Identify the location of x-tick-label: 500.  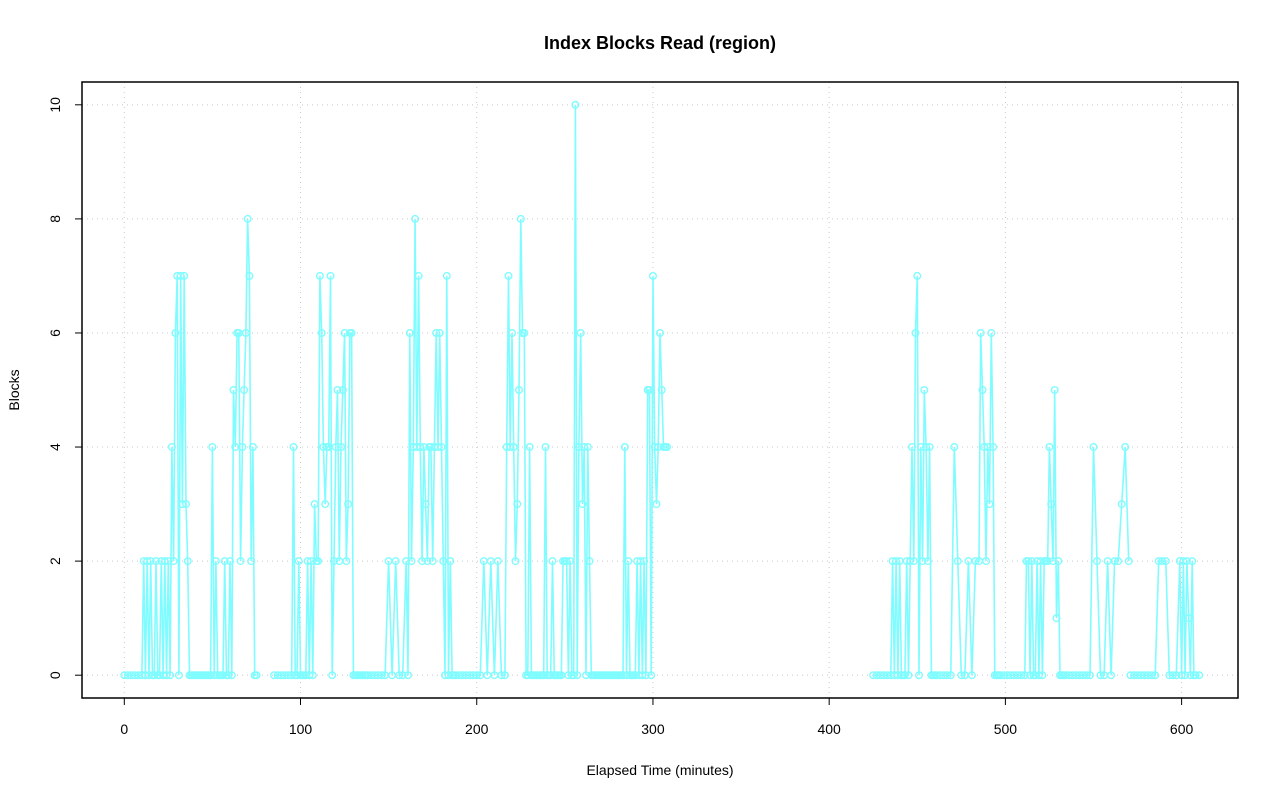
(1006, 729).